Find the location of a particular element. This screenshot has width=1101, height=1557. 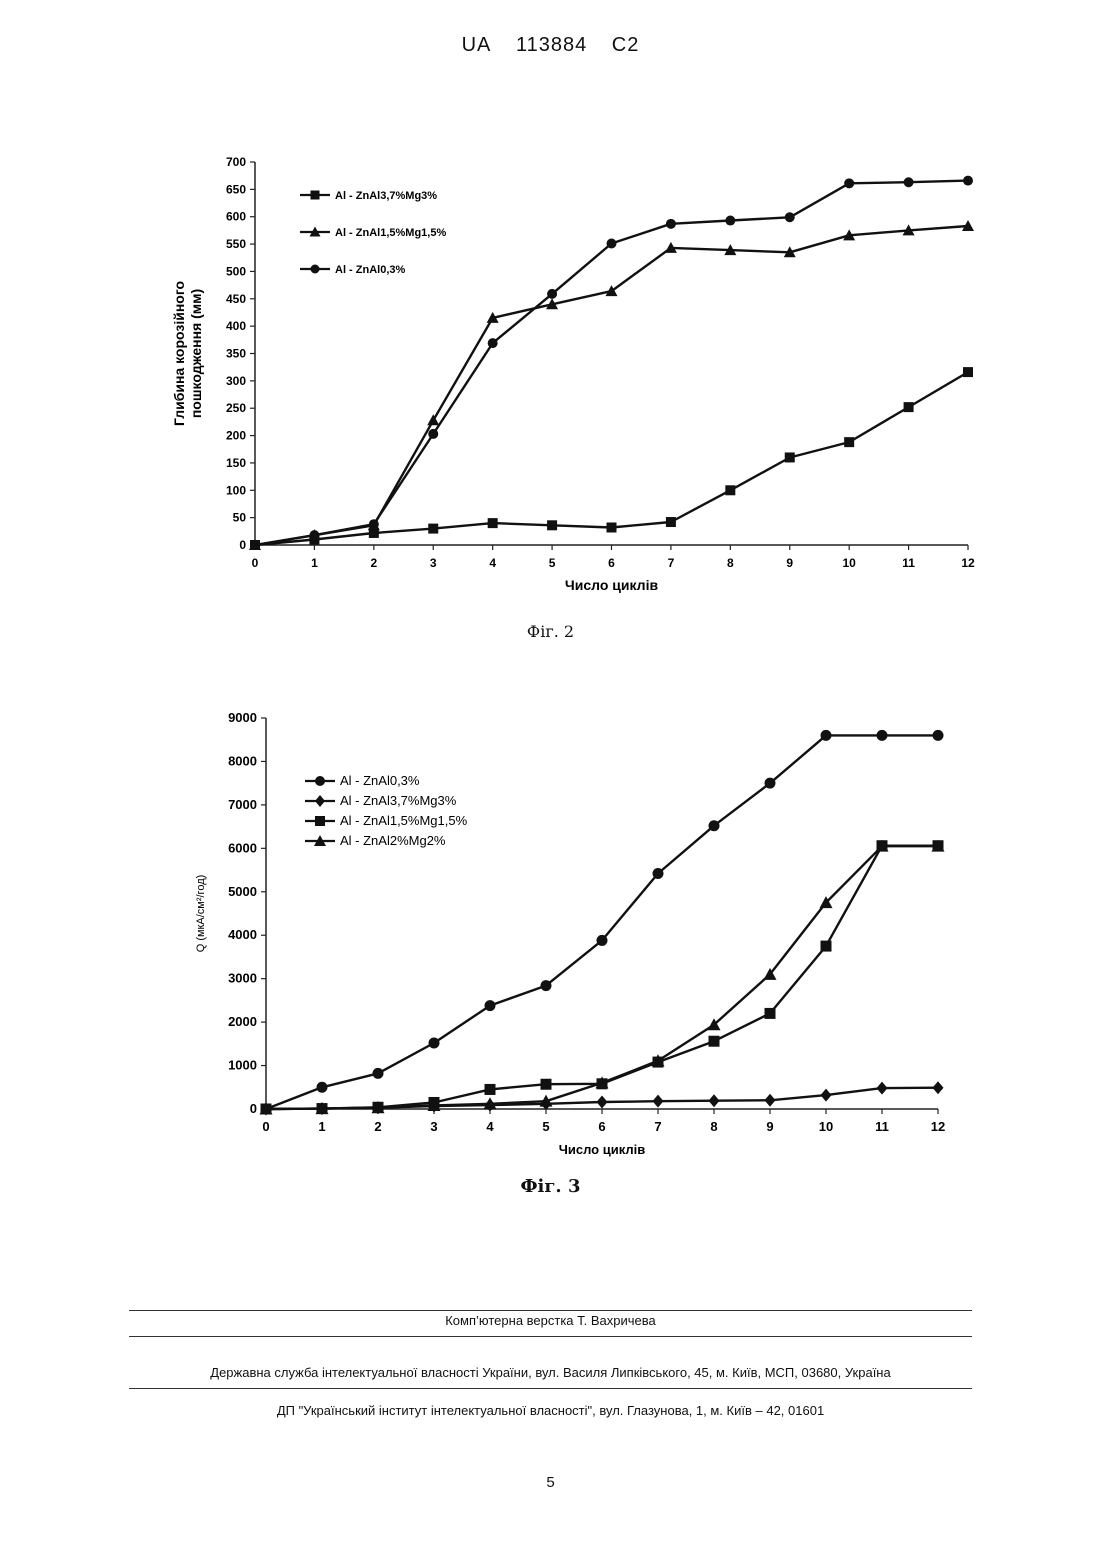

legend-label: Al - ZnAl2%Mg2% is located at coordinates (393, 840).